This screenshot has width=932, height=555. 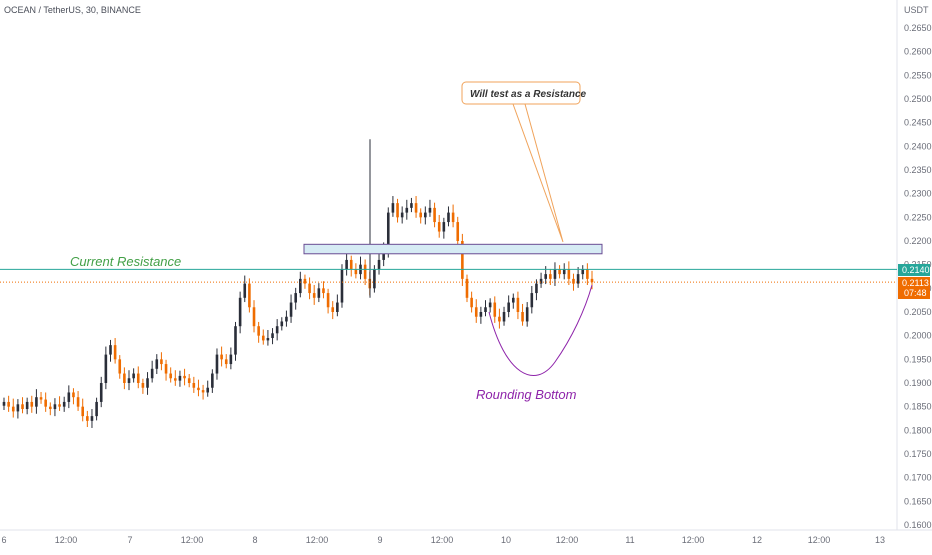 What do you see at coordinates (918, 194) in the screenshot?
I see `price-tick-label: 0.2300` at bounding box center [918, 194].